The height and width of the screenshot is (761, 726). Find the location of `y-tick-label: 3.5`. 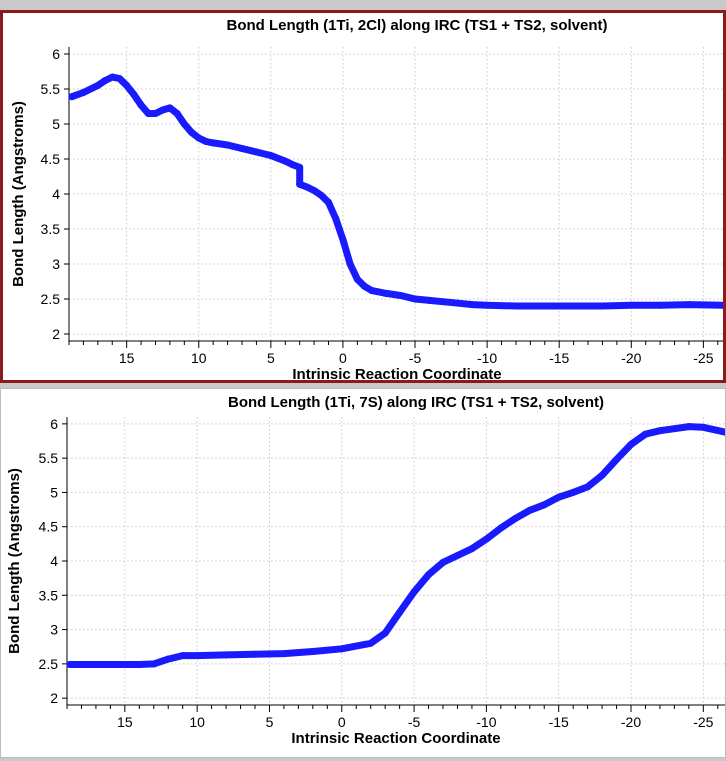

y-tick-label: 3.5 is located at coordinates (49, 595).